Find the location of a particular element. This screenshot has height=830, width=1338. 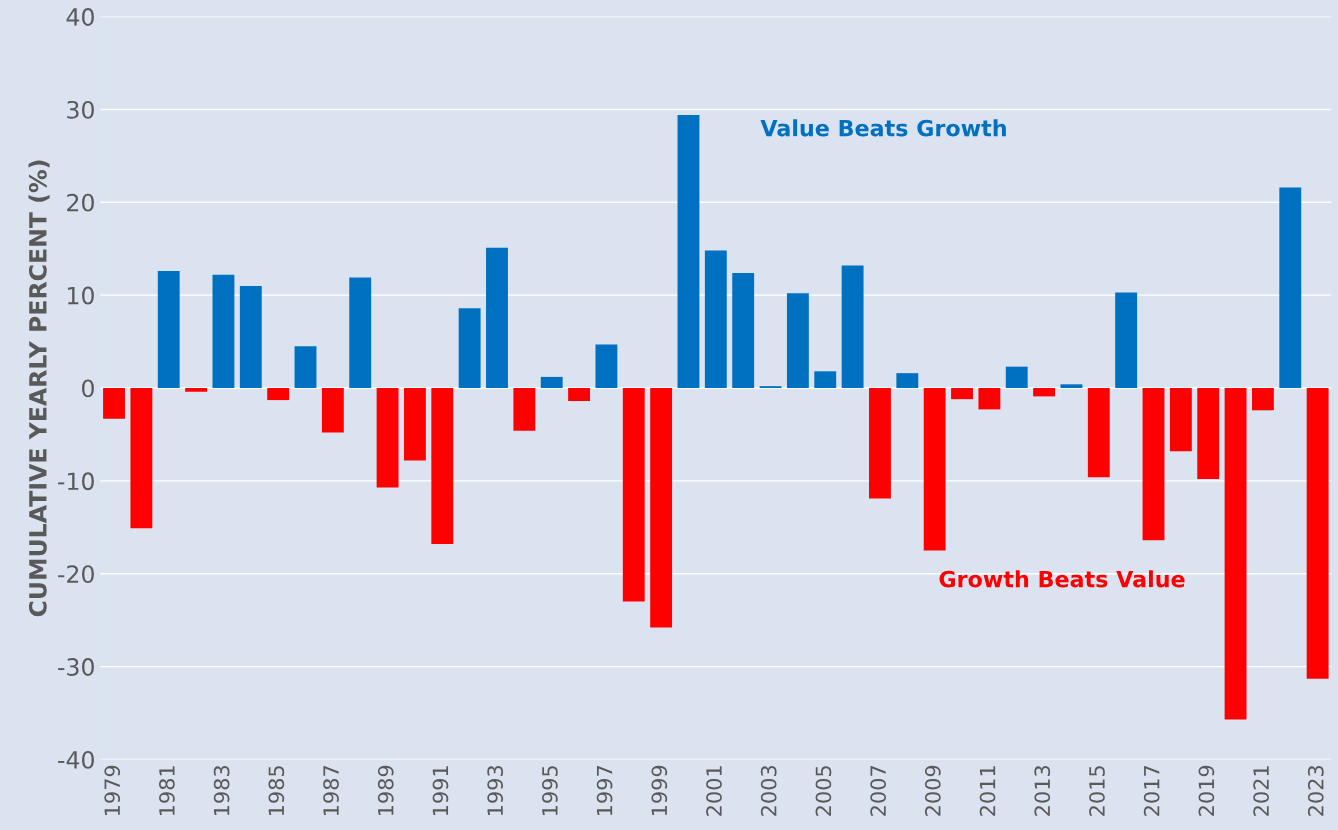

x-tick-label: 2005 is located at coordinates (823, 791).